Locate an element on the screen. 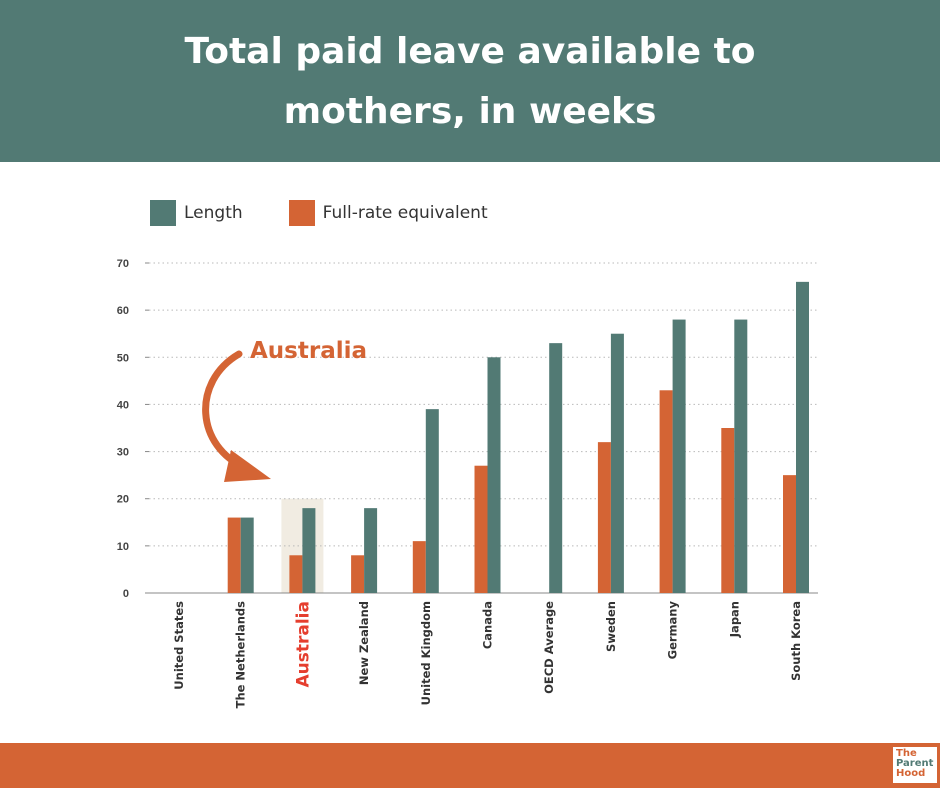 The image size is (940, 788). x-tick-label: New Zealand is located at coordinates (364, 643).